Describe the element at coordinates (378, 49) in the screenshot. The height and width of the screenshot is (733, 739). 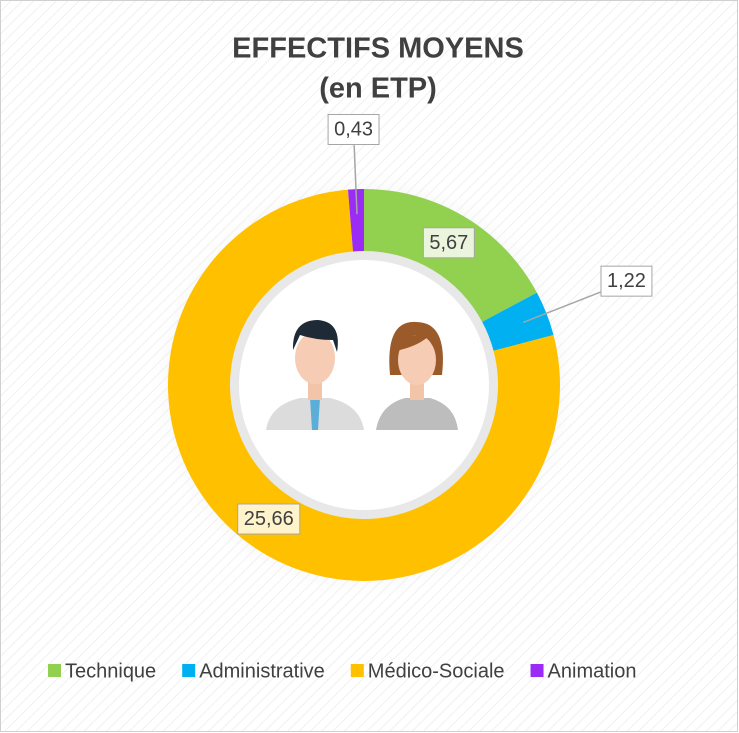
I see `chart-title: EFFECTIFS MOYENS` at that location.